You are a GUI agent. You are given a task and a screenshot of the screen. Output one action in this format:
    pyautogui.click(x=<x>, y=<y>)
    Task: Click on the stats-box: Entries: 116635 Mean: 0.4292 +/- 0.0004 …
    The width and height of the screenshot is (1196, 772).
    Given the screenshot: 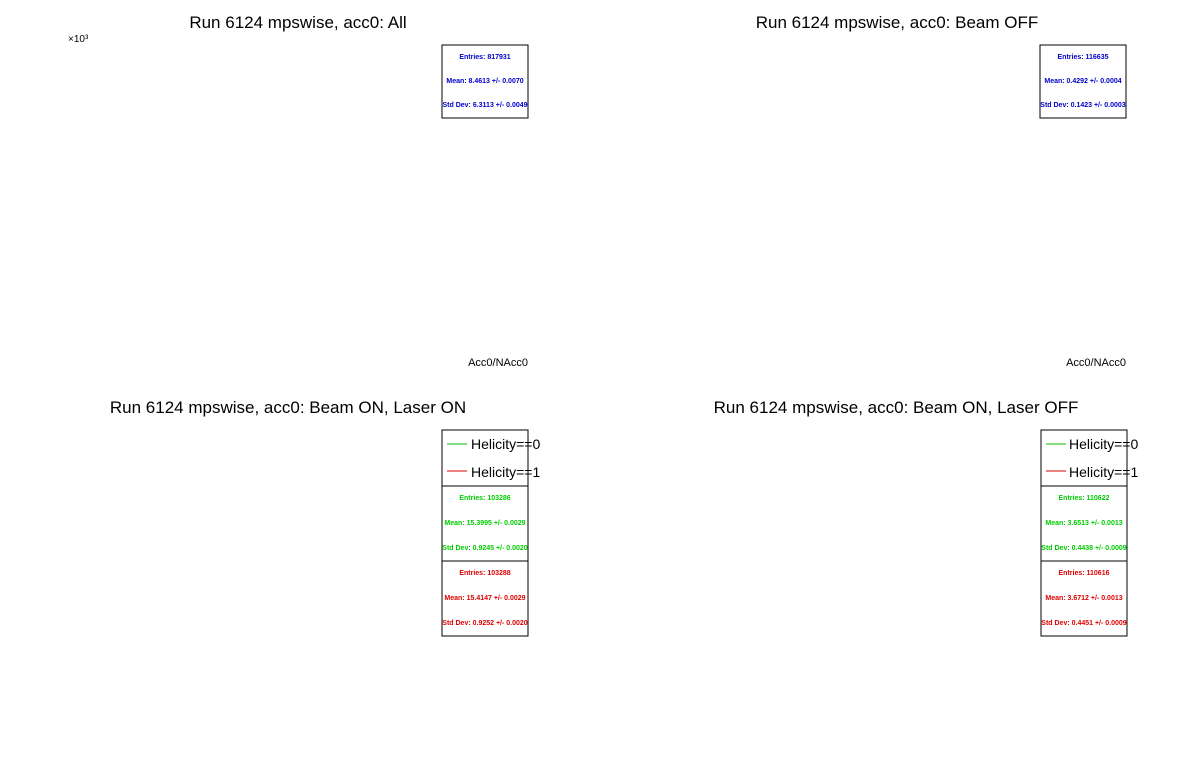 What is the action you would take?
    pyautogui.click(x=1083, y=81)
    